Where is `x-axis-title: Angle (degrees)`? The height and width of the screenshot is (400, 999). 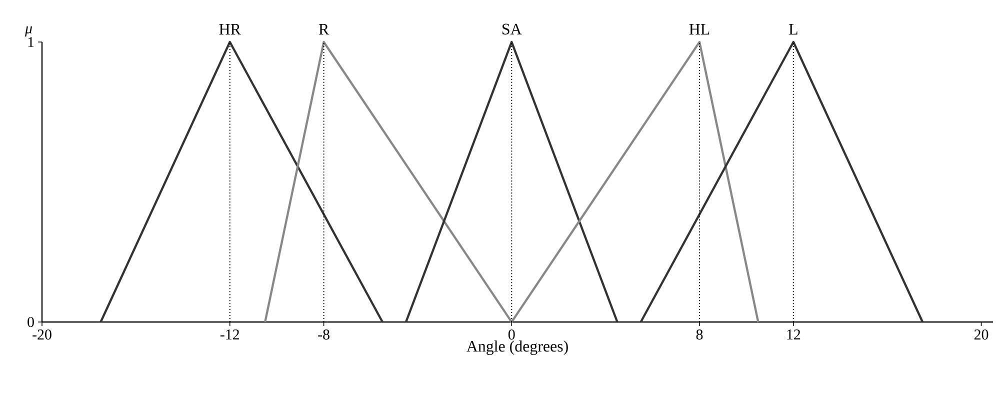
x-axis-title: Angle (degrees) is located at coordinates (517, 347).